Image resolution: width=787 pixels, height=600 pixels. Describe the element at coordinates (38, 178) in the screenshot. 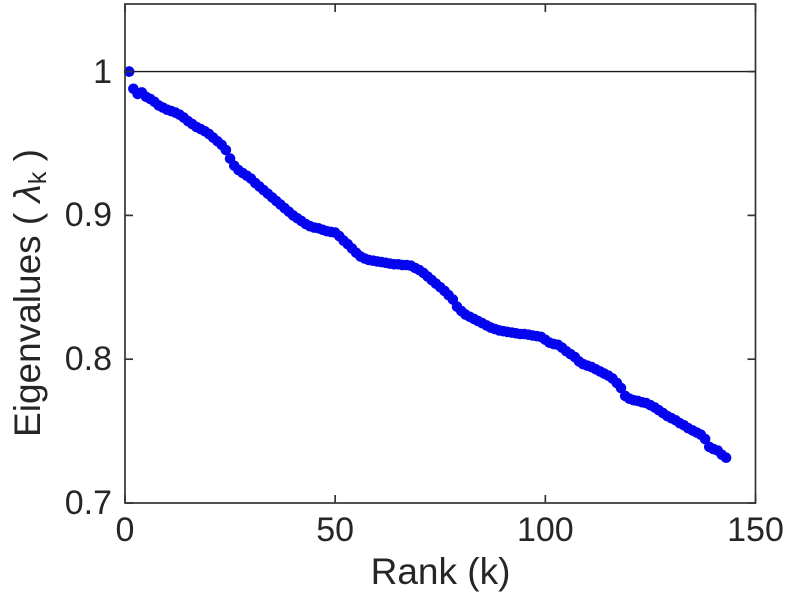

I see `lambda-subscript: k` at that location.